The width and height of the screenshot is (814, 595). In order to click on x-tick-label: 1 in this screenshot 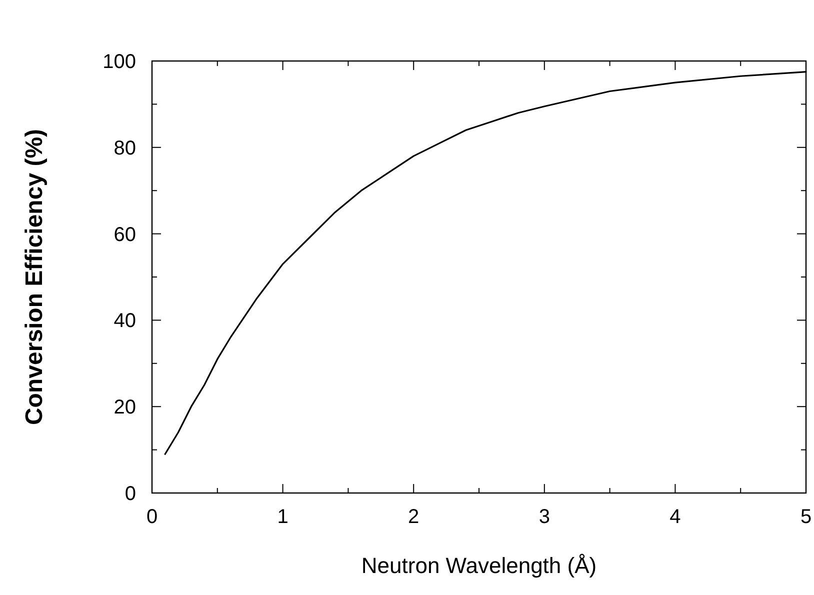, I will do `click(282, 517)`.